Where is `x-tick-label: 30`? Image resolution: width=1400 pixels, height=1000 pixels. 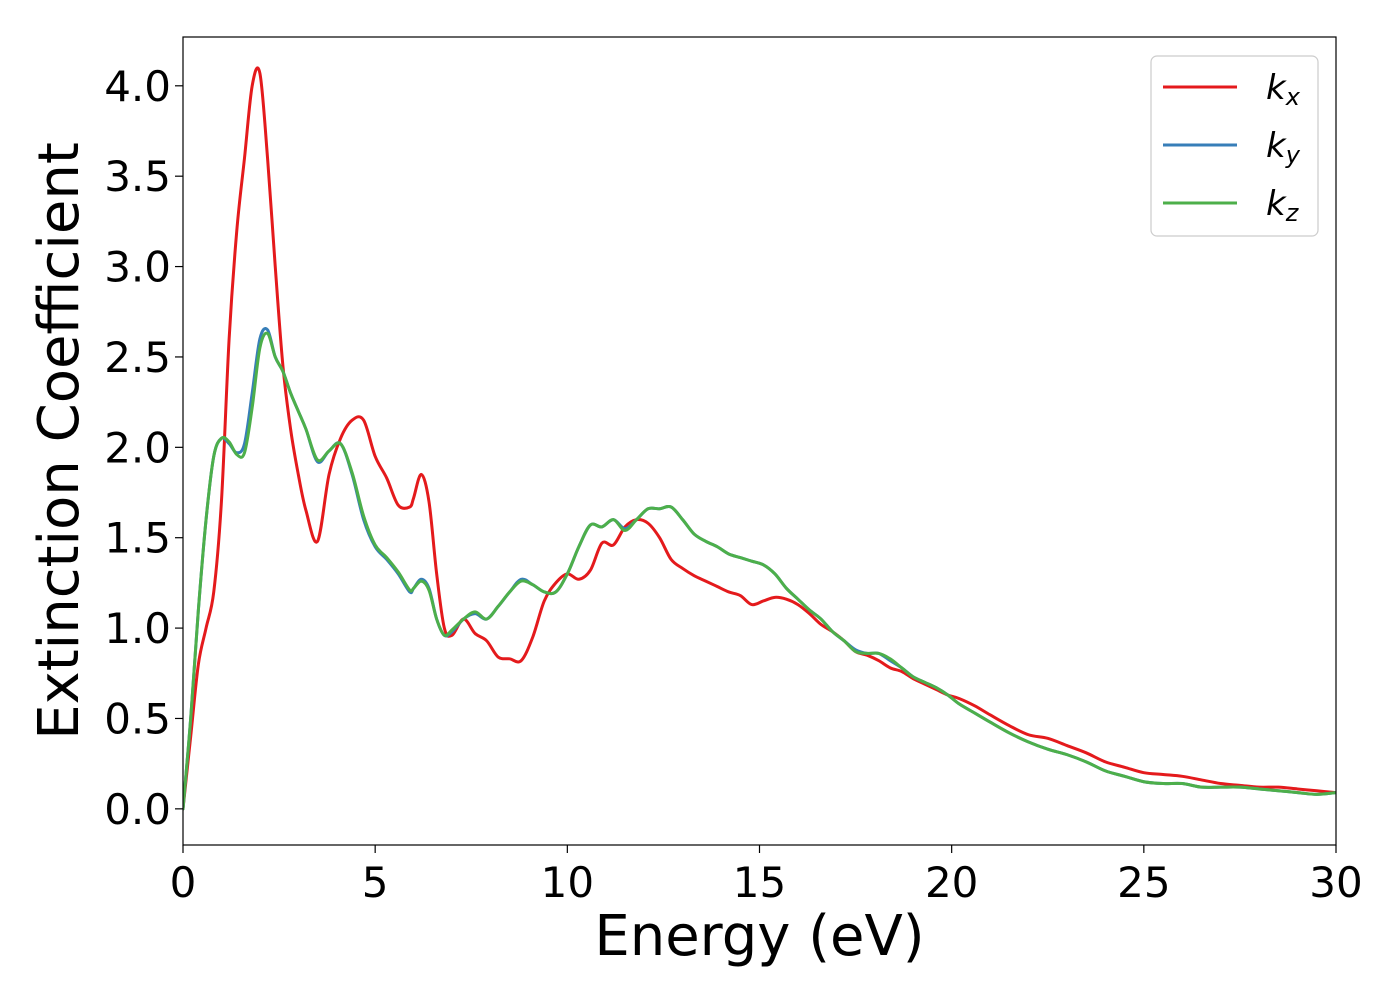 x-tick-label: 30 is located at coordinates (1335, 882).